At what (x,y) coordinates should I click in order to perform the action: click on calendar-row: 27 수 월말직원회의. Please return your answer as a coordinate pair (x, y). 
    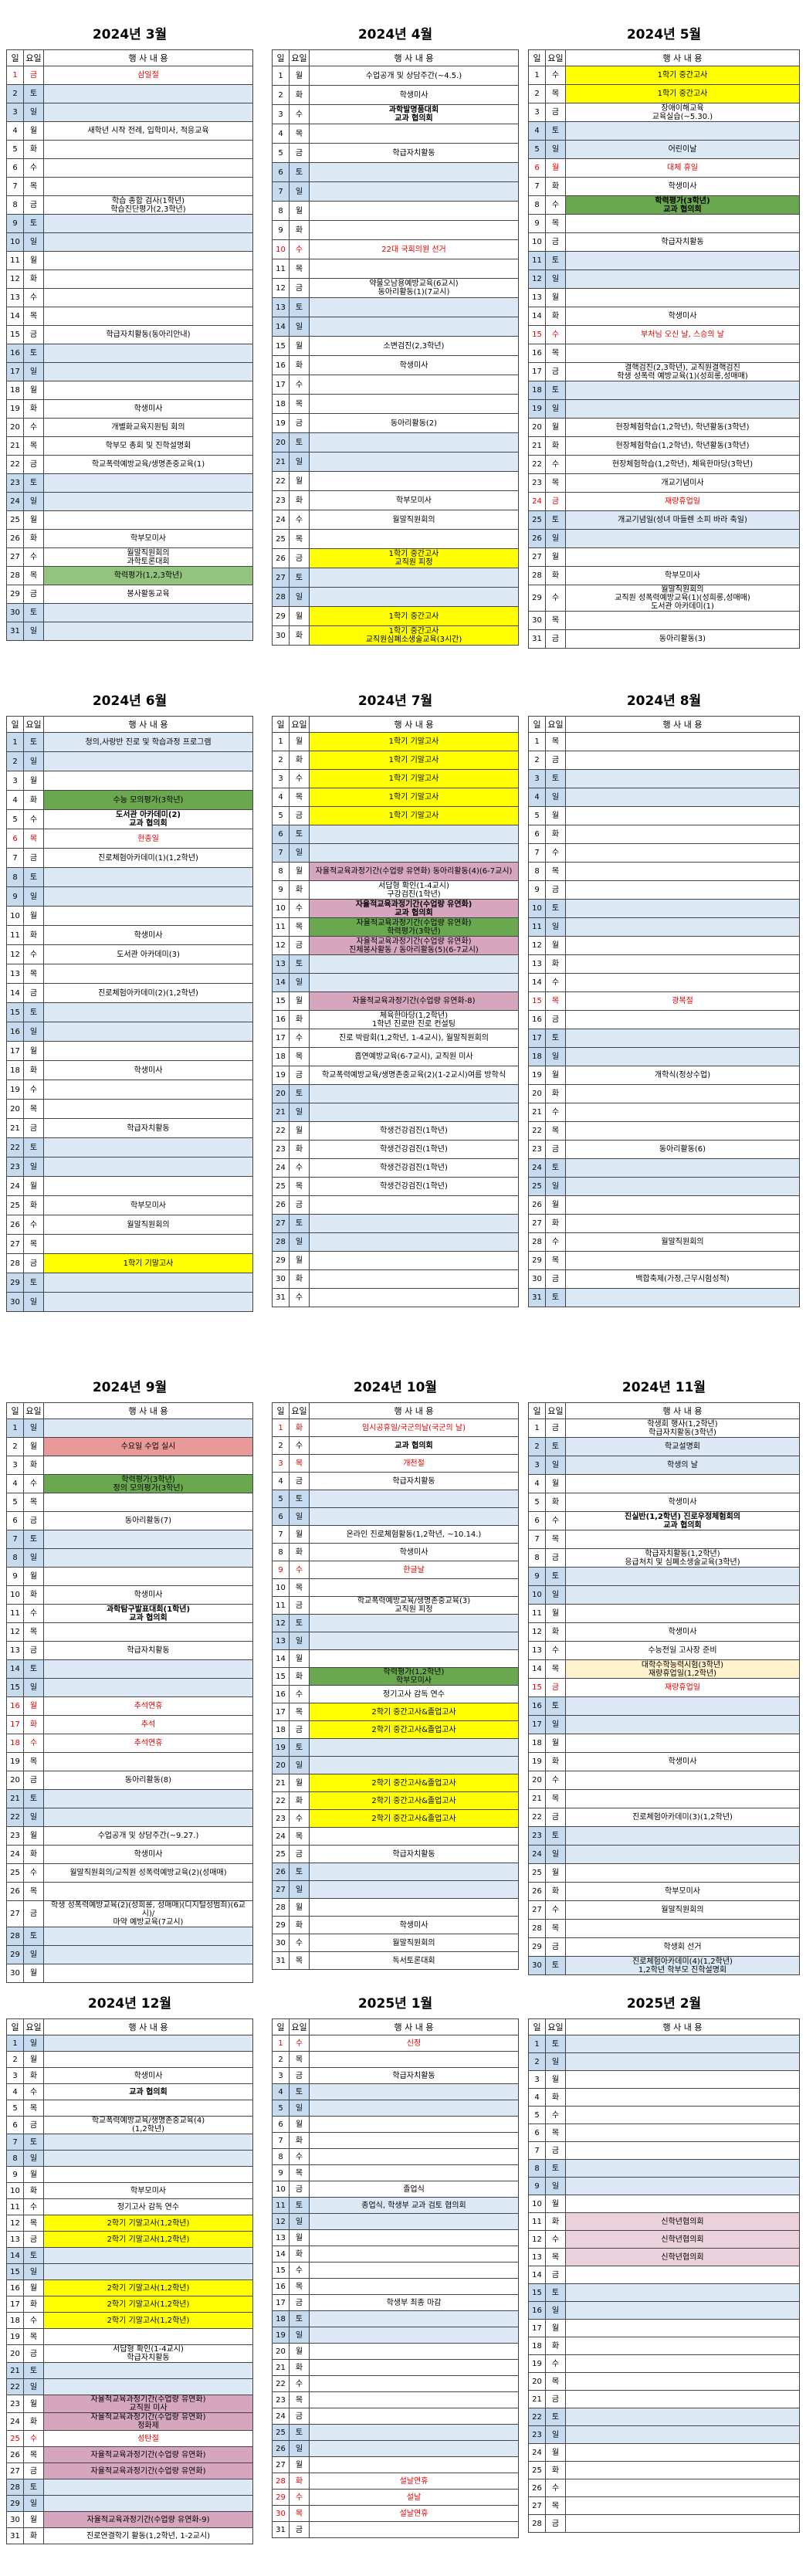
    Looking at the image, I should click on (664, 1910).